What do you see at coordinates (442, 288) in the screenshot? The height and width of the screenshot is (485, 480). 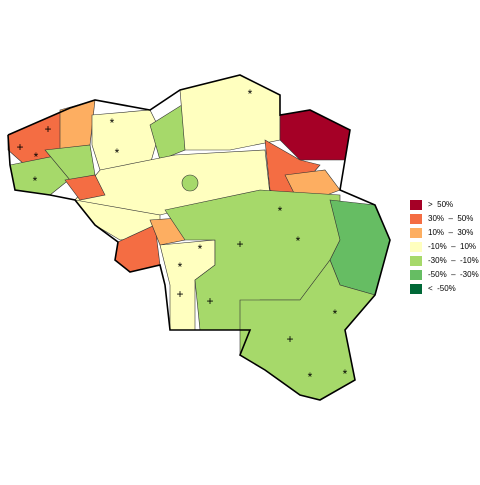 I see `legend-label: < -50%` at bounding box center [442, 288].